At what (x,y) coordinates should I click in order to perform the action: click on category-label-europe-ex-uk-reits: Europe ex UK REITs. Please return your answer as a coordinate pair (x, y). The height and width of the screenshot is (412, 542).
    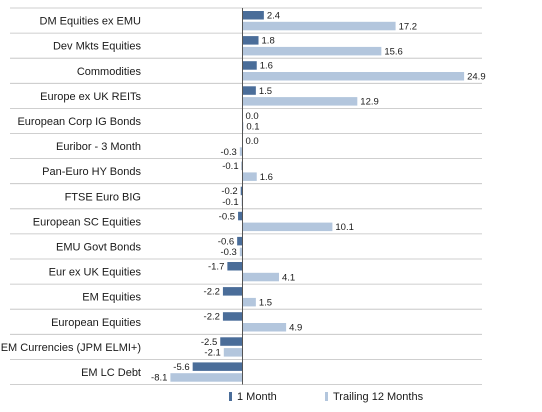
    Looking at the image, I should click on (90, 97).